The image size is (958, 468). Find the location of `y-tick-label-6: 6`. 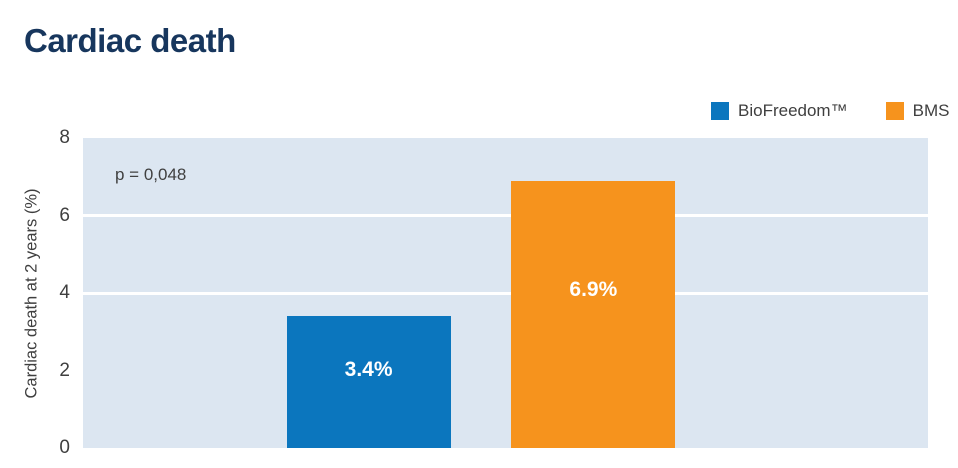

y-tick-label-6: 6 is located at coordinates (64, 215).